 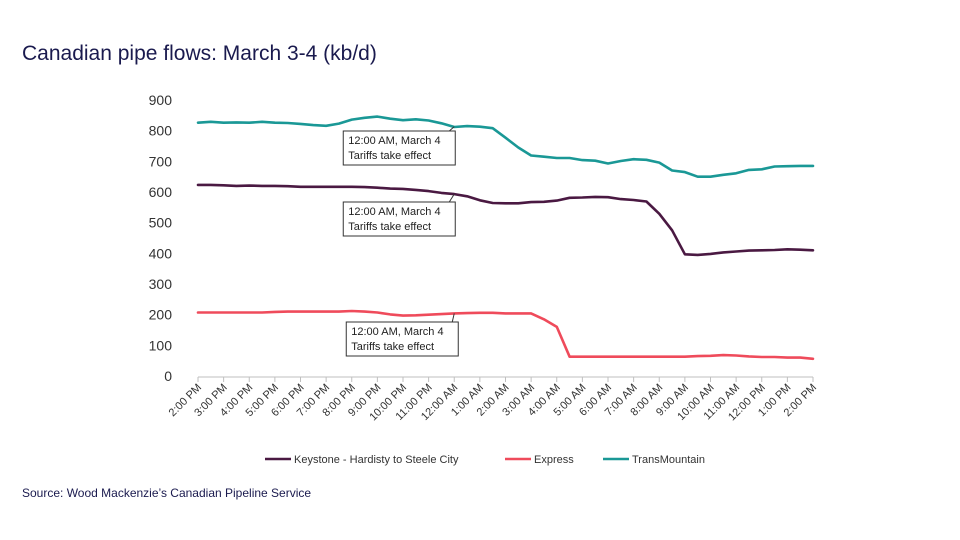 What do you see at coordinates (161, 192) in the screenshot?
I see `y-tick-label: 600` at bounding box center [161, 192].